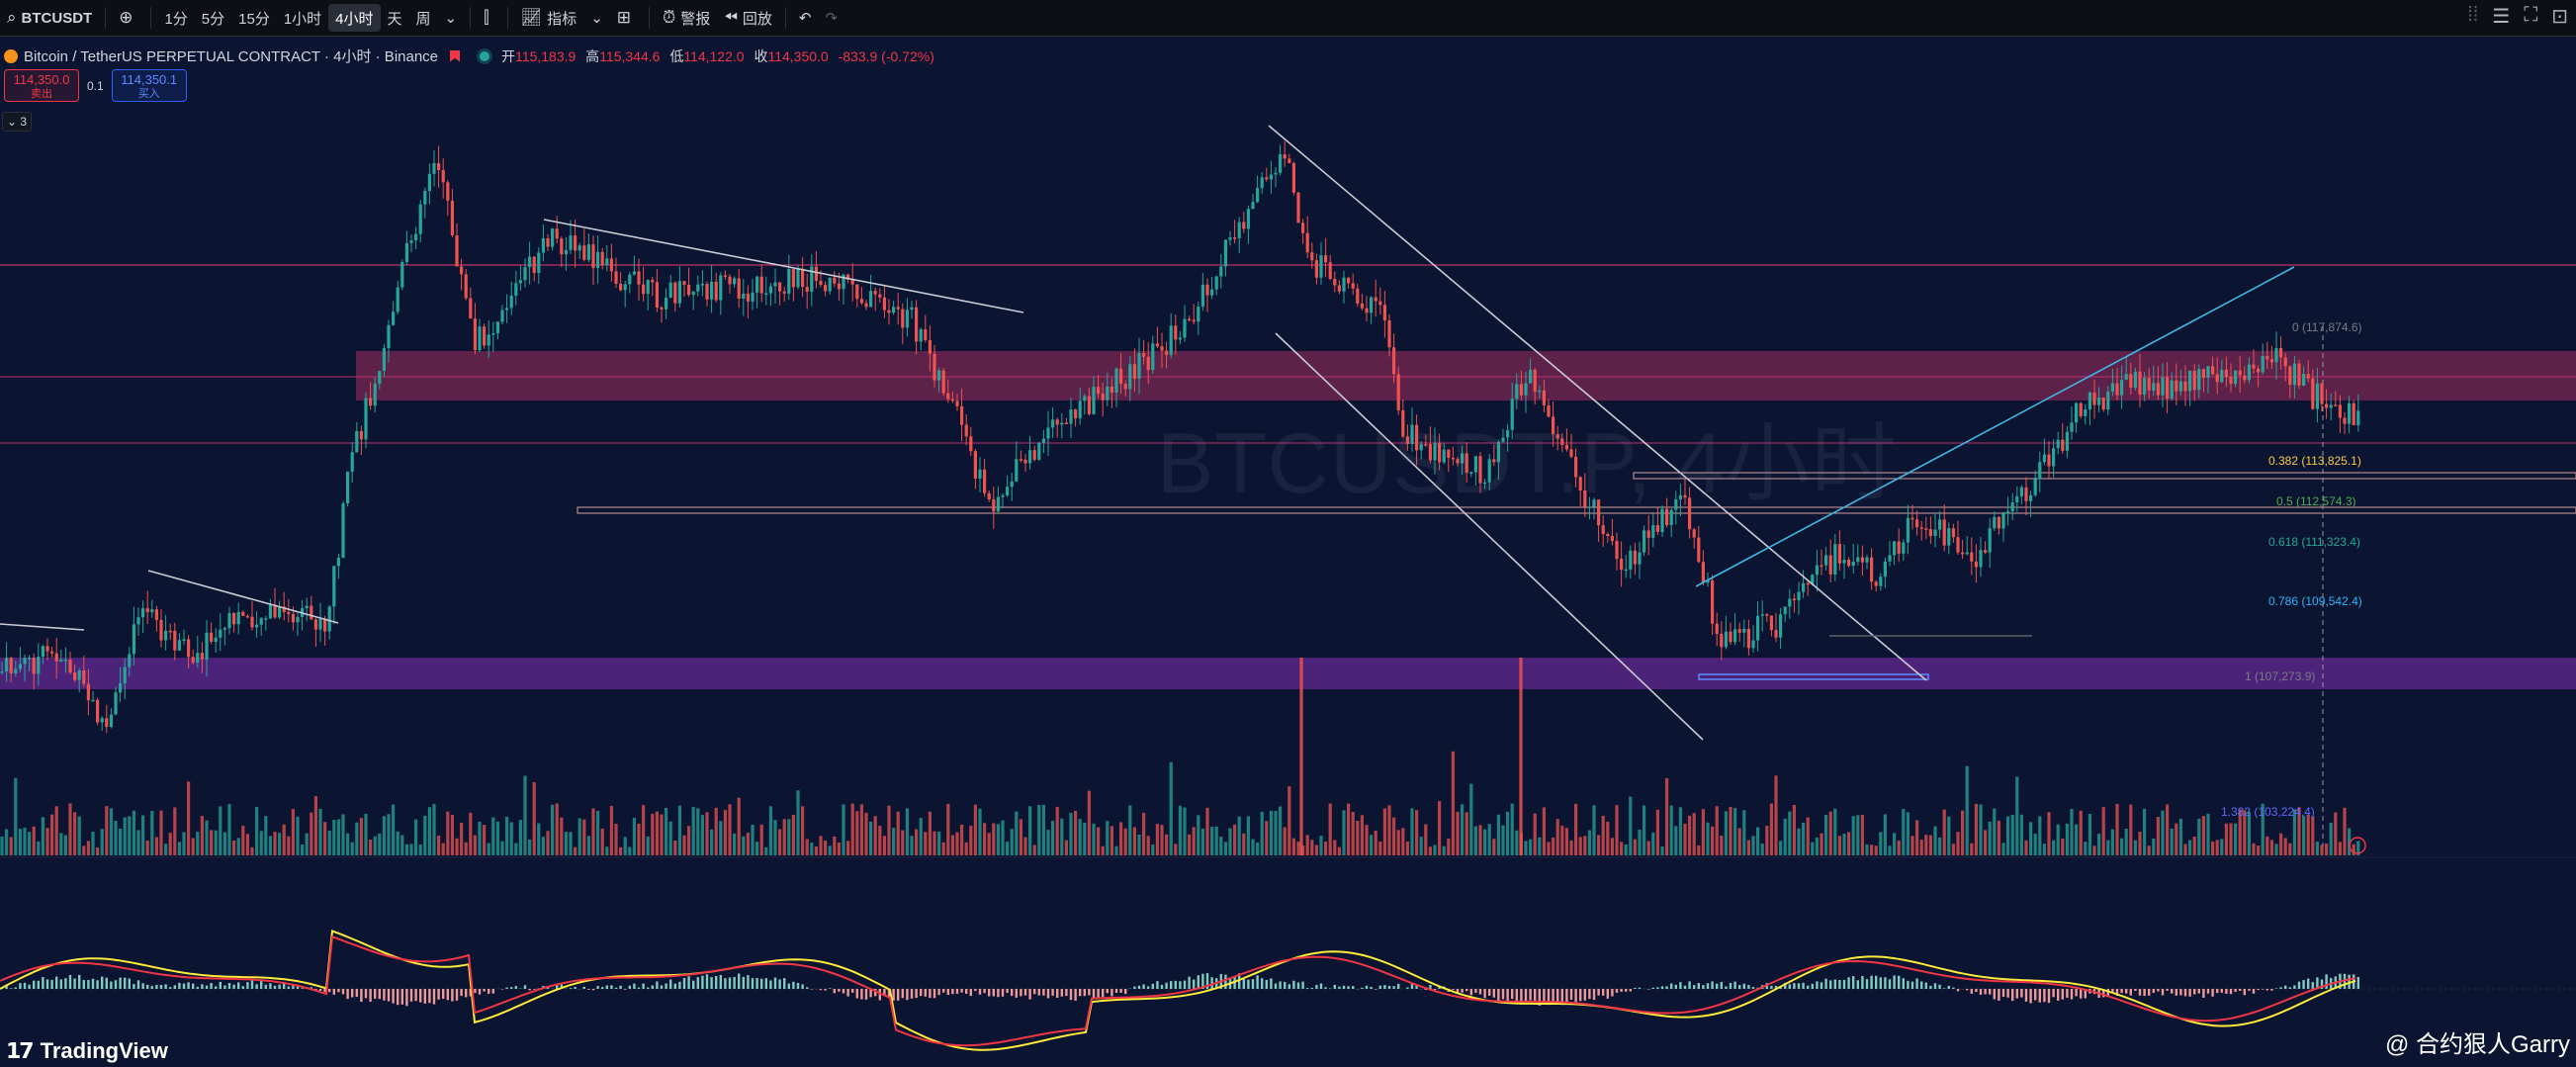 The height and width of the screenshot is (1067, 2576). Describe the element at coordinates (20, 1051) in the screenshot. I see `tradingview-icon: 𝟭𝟳` at that location.